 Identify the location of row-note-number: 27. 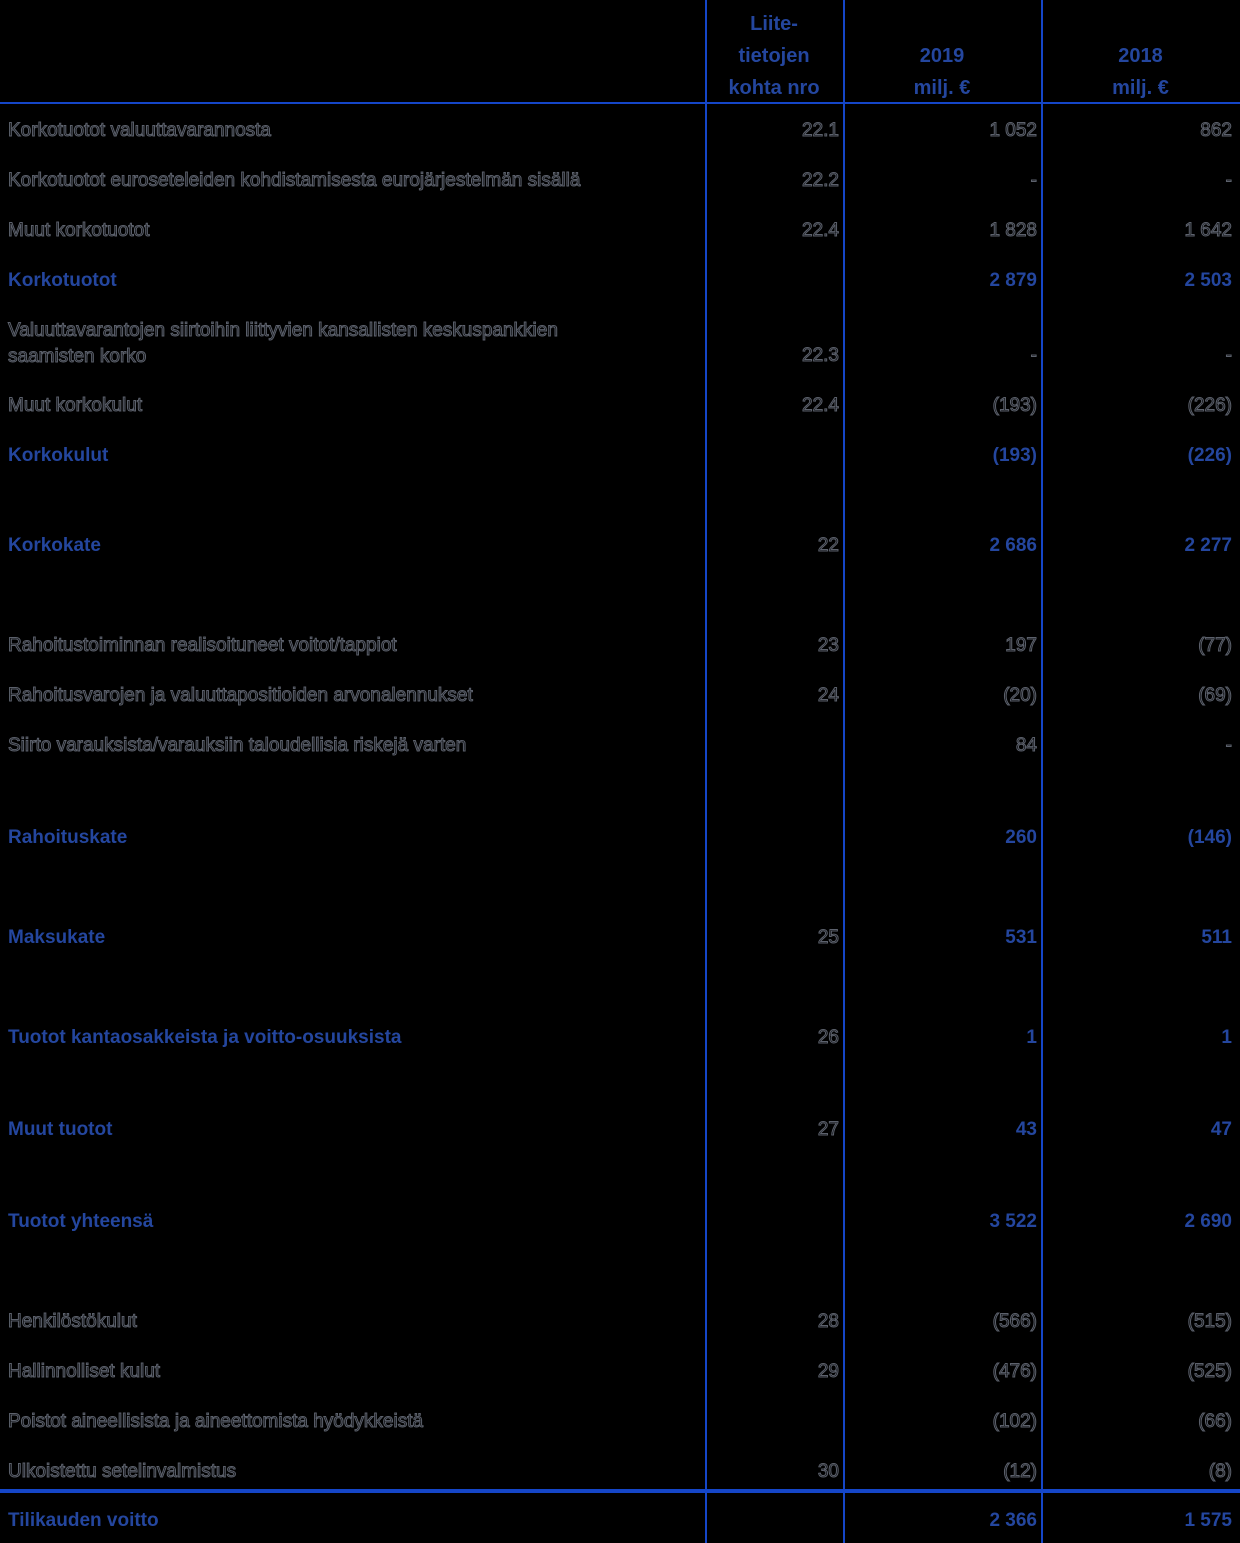
(828, 1130).